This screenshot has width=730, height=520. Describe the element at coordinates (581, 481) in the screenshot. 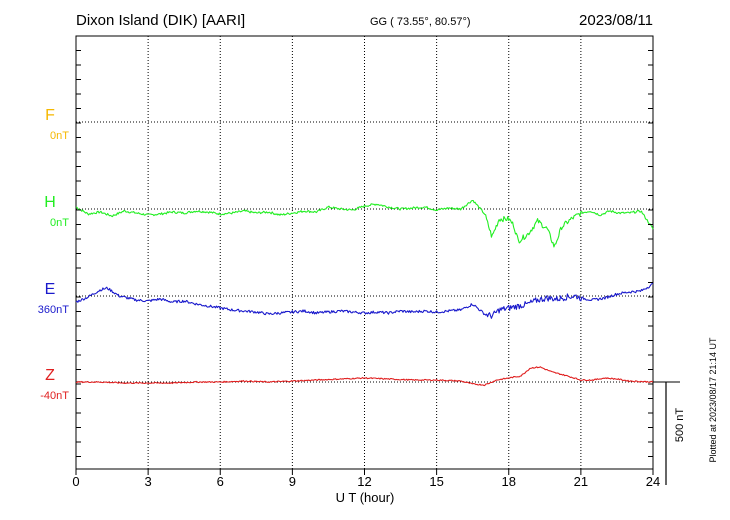

I see `x-tick-label: 21` at that location.